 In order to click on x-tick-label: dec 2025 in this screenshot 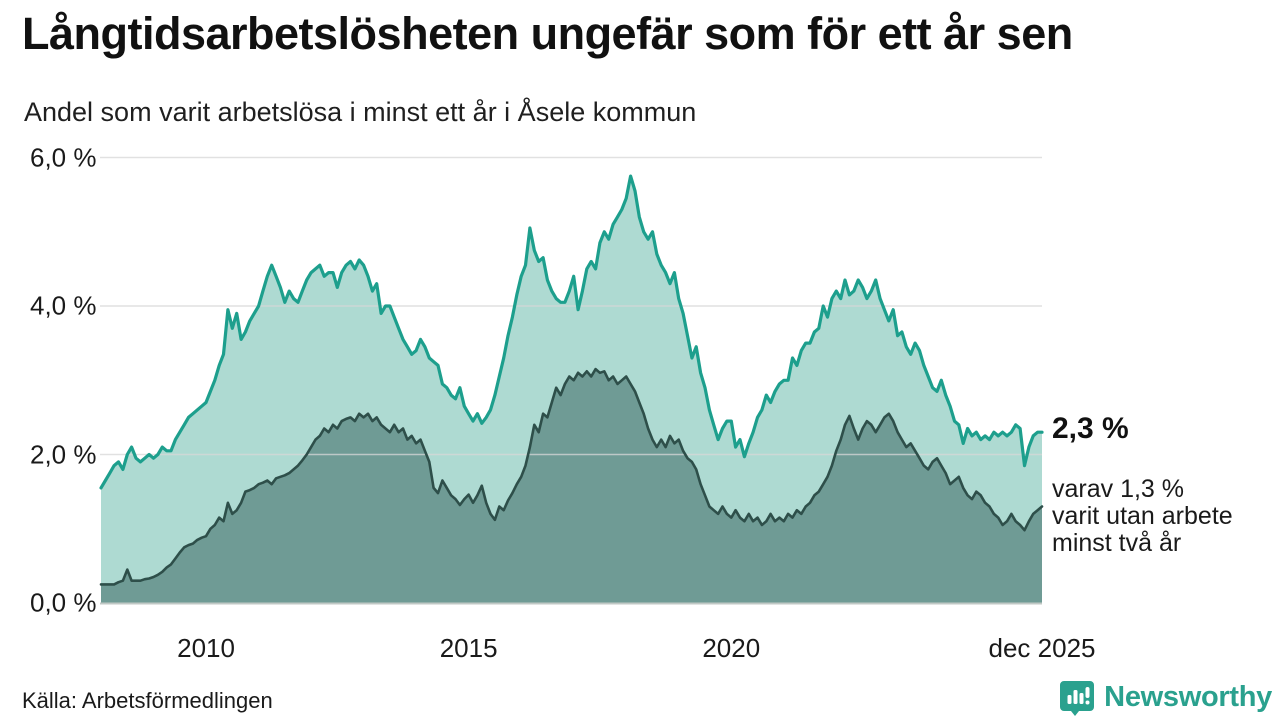, I will do `click(1042, 648)`.